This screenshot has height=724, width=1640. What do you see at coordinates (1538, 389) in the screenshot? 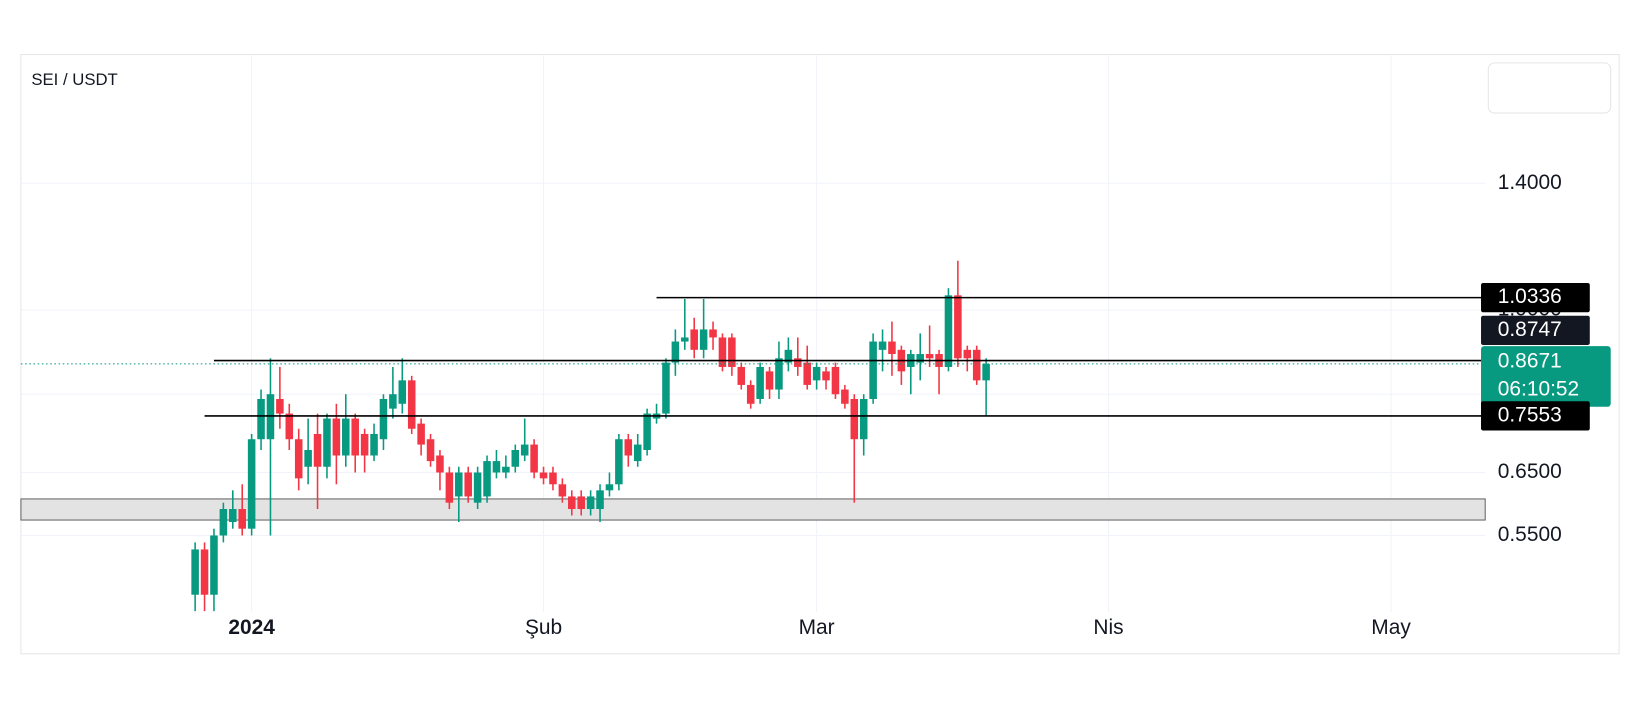
I see `countdown-label: 06:10:52` at bounding box center [1538, 389].